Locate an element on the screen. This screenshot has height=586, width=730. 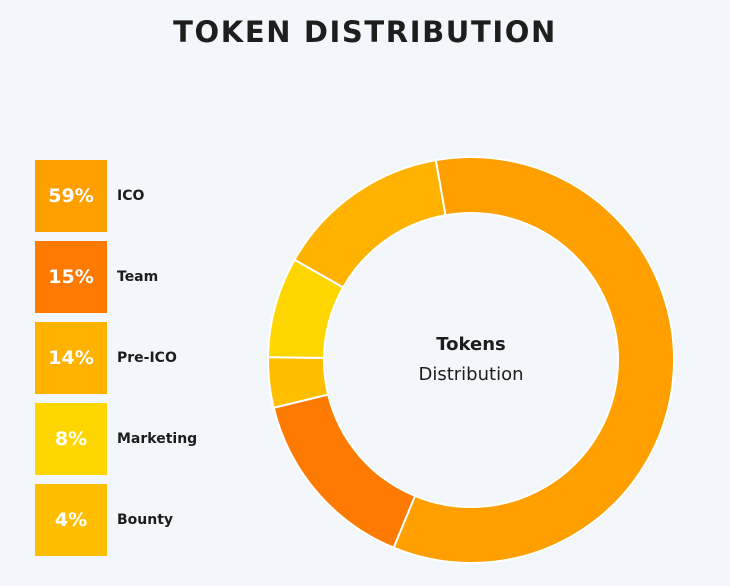
donut-slice-bounty is located at coordinates (298, 382).